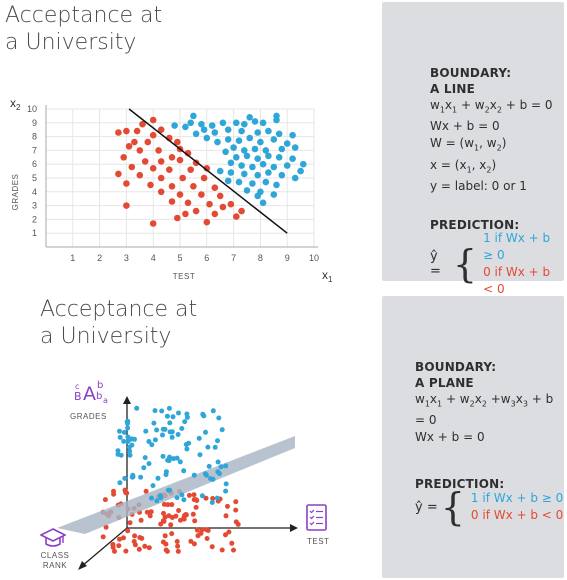 This screenshot has width=567, height=580. Describe the element at coordinates (170, 520) in the screenshot. I see `rejected-points-3d` at that location.